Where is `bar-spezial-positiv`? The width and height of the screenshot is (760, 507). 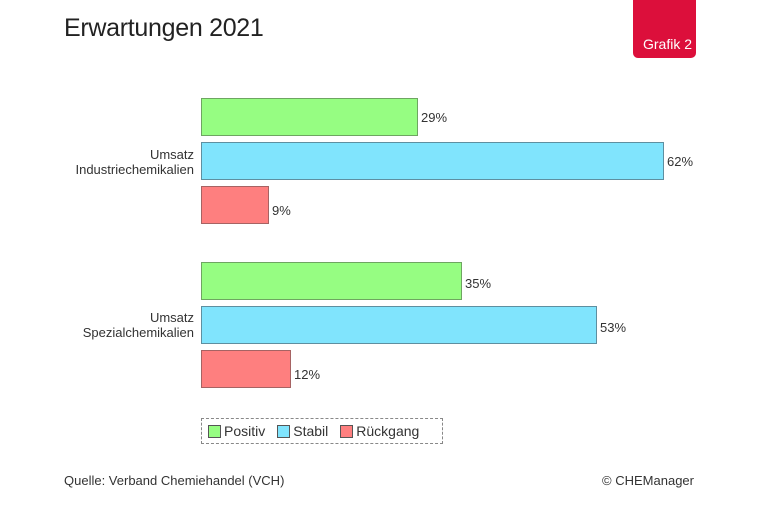 bar-spezial-positiv is located at coordinates (331, 281).